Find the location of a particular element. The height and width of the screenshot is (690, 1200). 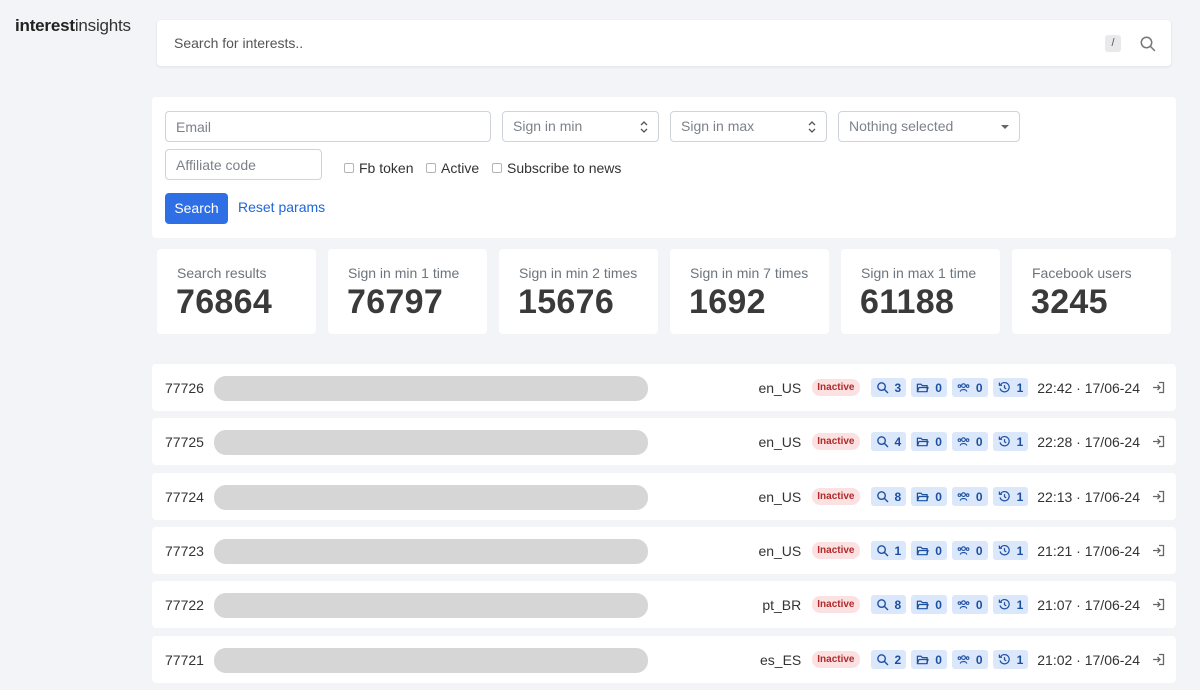

interest-search-bar: / is located at coordinates (664, 43).